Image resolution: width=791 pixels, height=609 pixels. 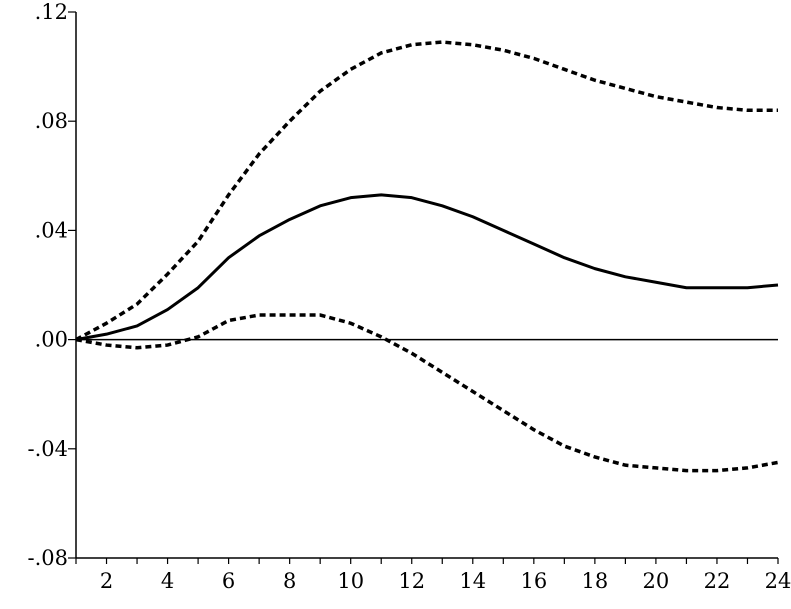 What do you see at coordinates (656, 581) in the screenshot?
I see `x-tick-label: 20` at bounding box center [656, 581].